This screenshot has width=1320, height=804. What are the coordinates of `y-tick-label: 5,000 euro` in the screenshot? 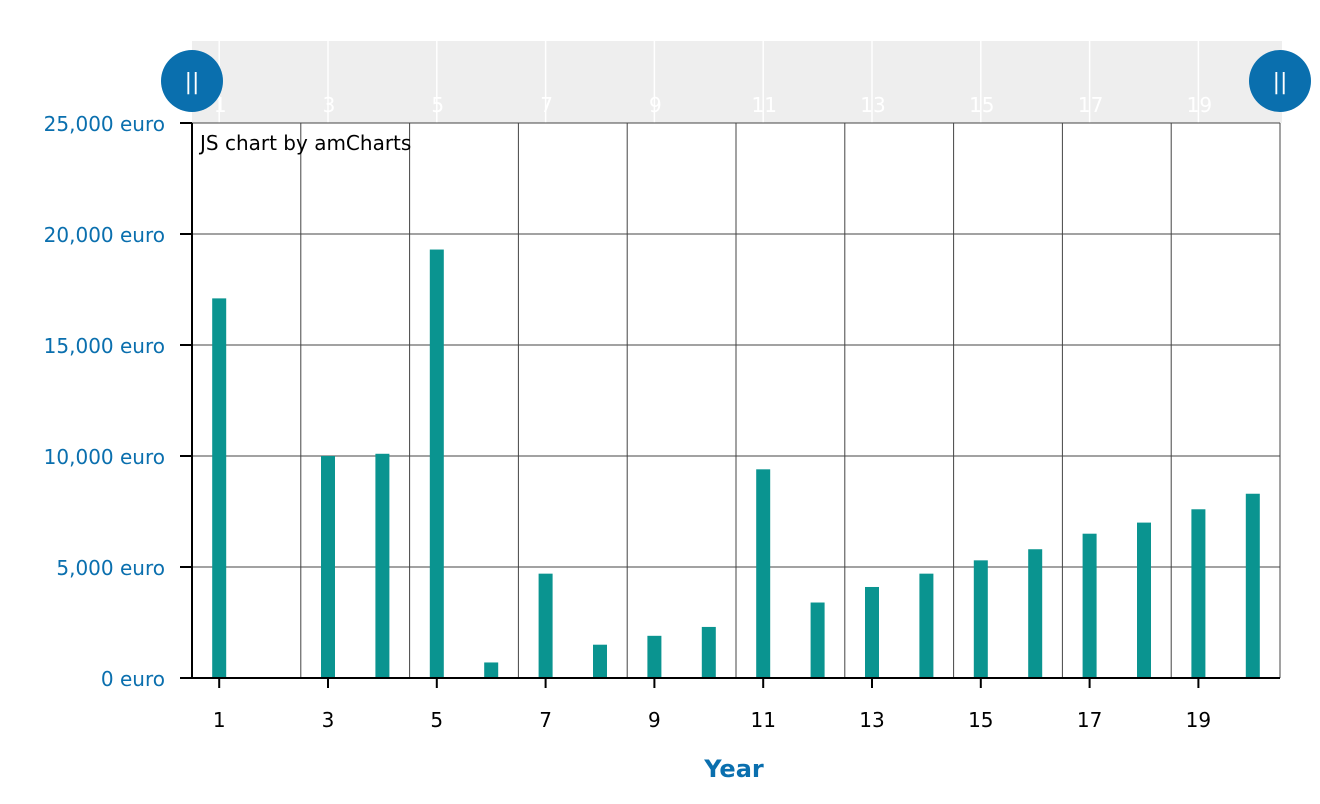 It's located at (110, 568).